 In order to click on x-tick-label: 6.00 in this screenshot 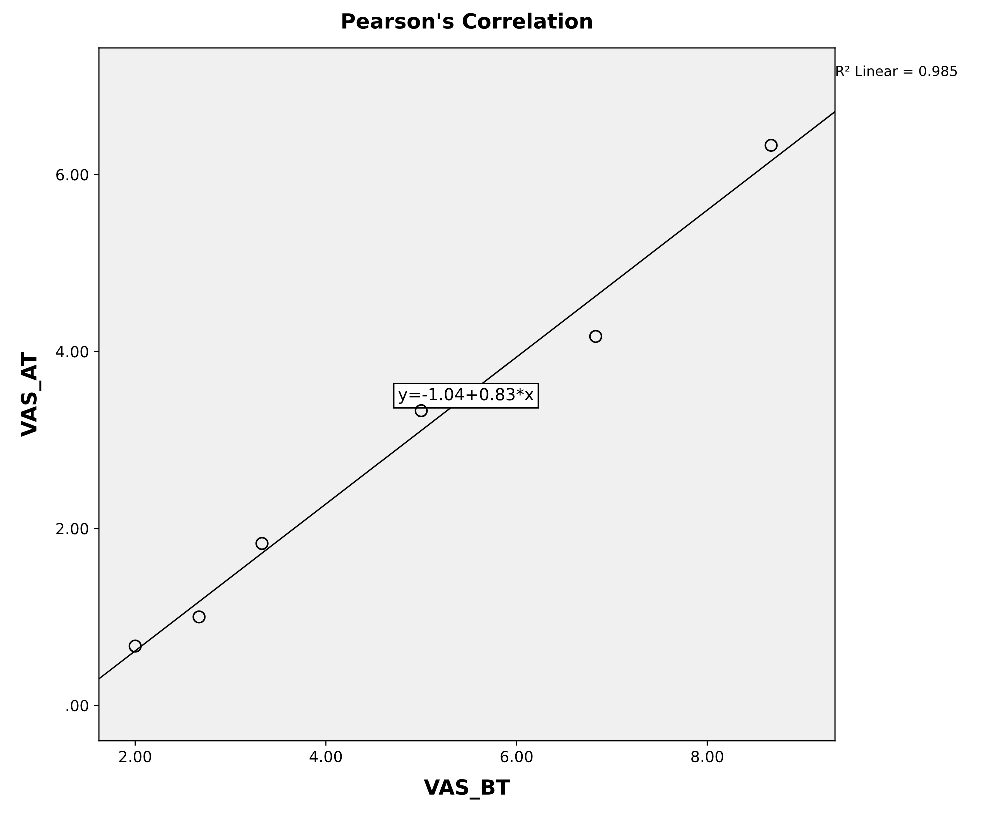, I will do `click(516, 757)`.